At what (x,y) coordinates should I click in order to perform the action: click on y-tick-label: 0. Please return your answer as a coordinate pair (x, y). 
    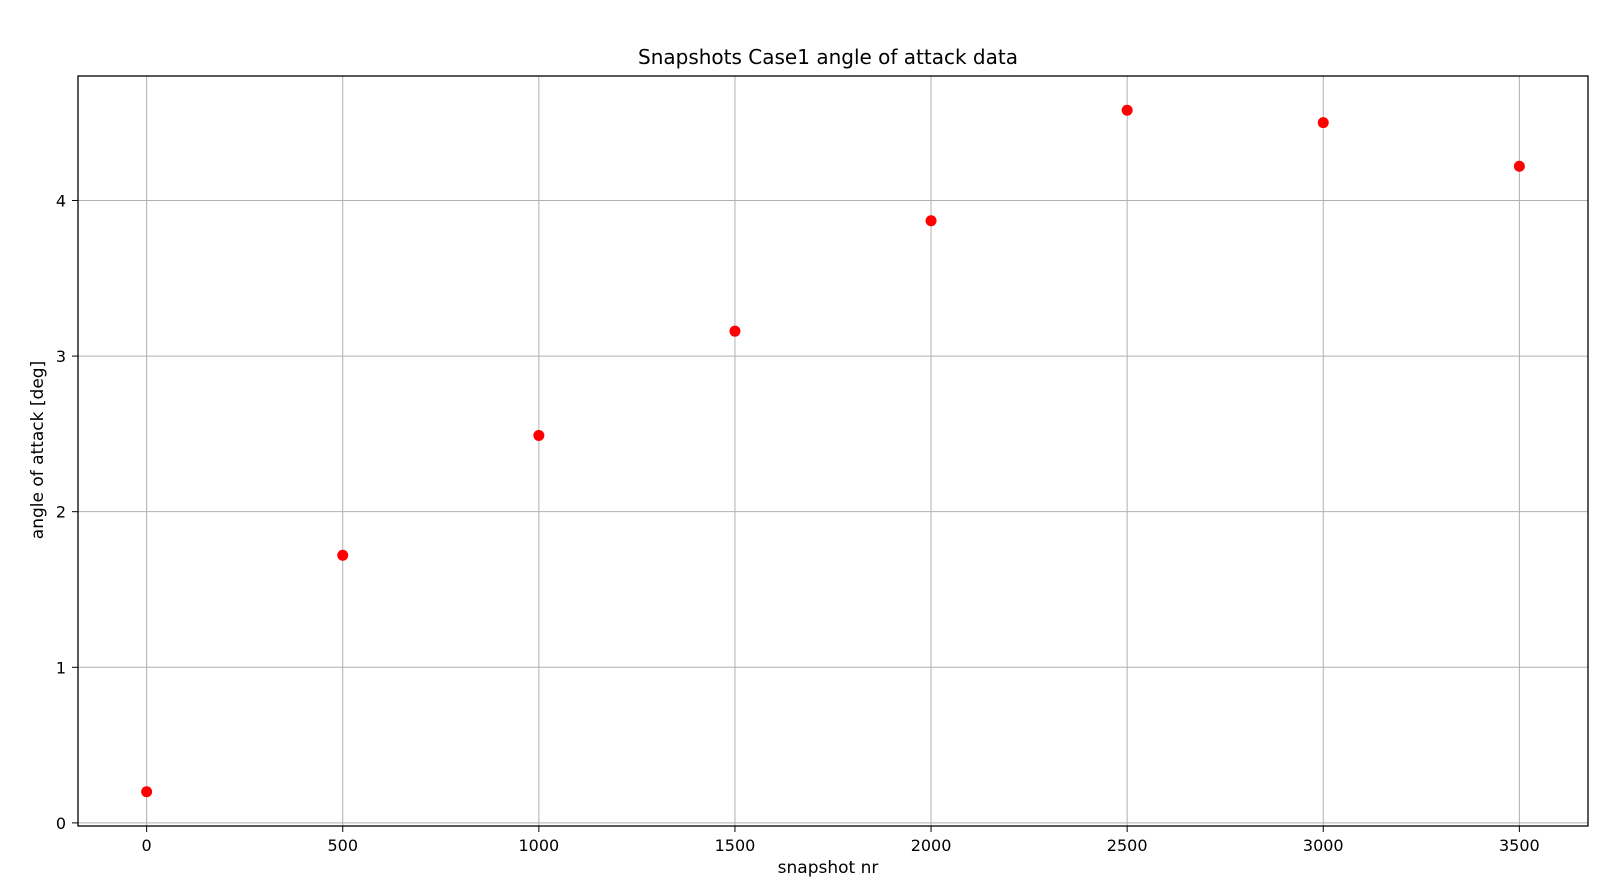
    Looking at the image, I should click on (61, 823).